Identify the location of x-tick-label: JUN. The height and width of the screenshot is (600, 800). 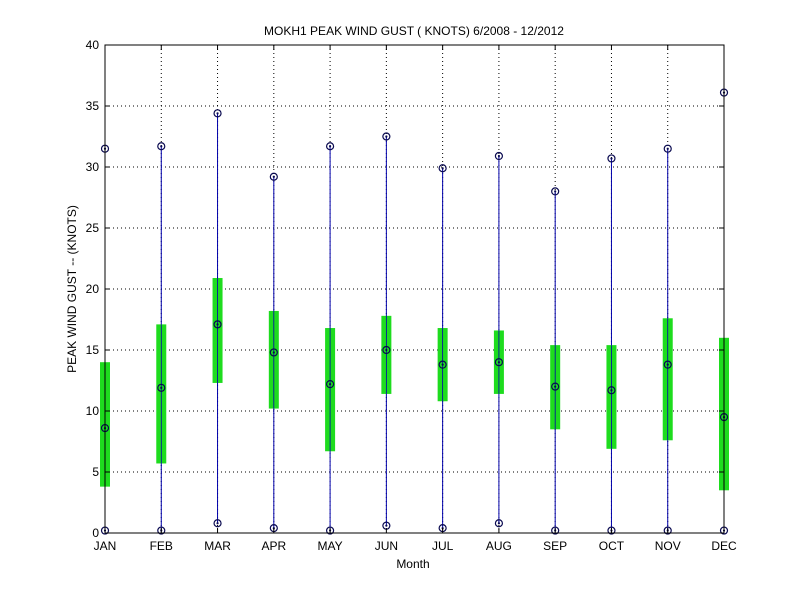
(386, 546).